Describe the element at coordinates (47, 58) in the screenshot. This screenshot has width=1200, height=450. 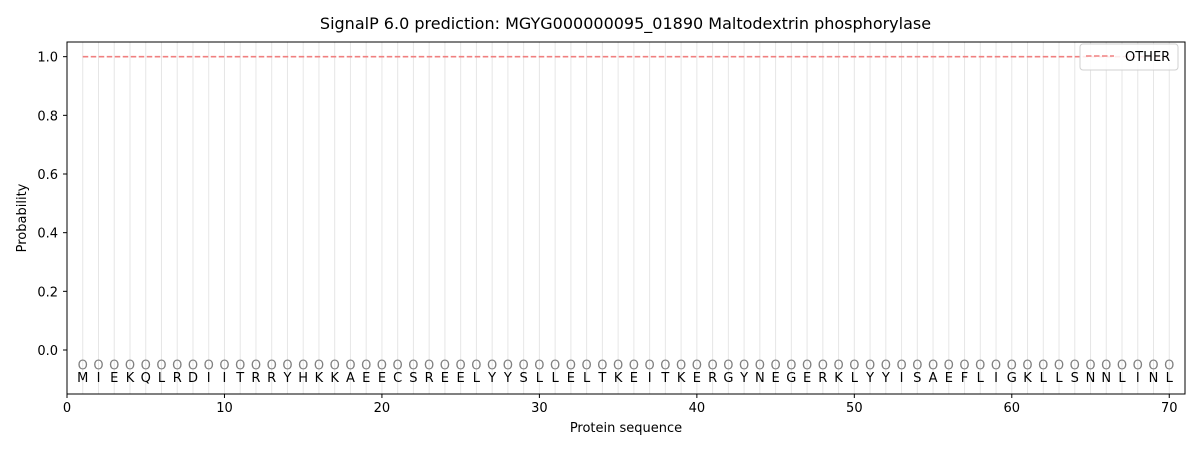
I see `y-tick-label: 1.0` at that location.